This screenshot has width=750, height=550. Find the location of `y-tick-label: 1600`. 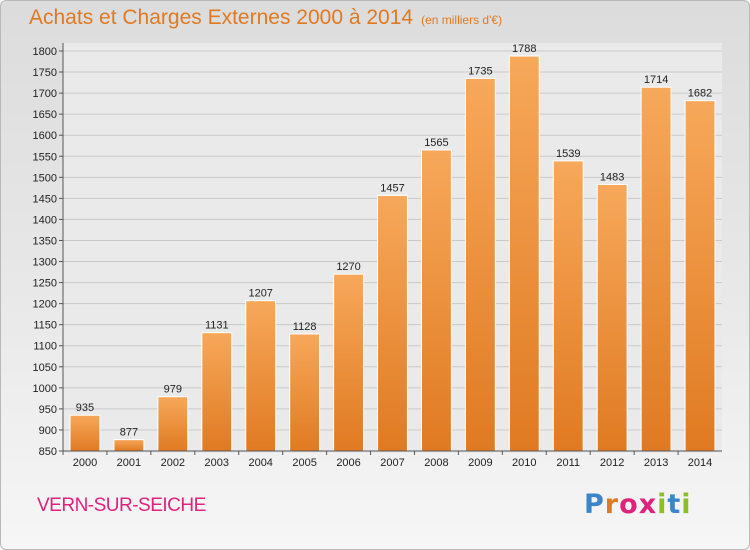

y-tick-label: 1600 is located at coordinates (45, 136).